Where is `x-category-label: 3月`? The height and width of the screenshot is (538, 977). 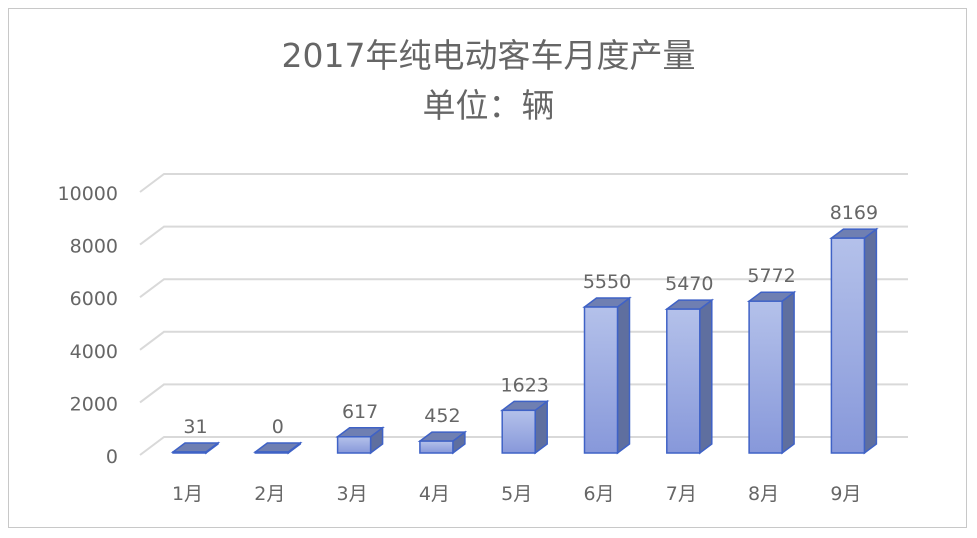 x-category-label: 3月 is located at coordinates (352, 494).